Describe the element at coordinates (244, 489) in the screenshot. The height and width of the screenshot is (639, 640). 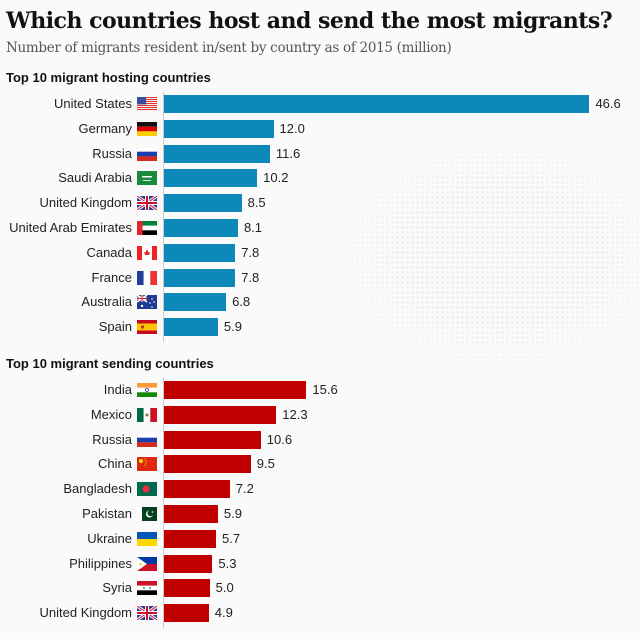
I see `value-label: 7.2` at that location.